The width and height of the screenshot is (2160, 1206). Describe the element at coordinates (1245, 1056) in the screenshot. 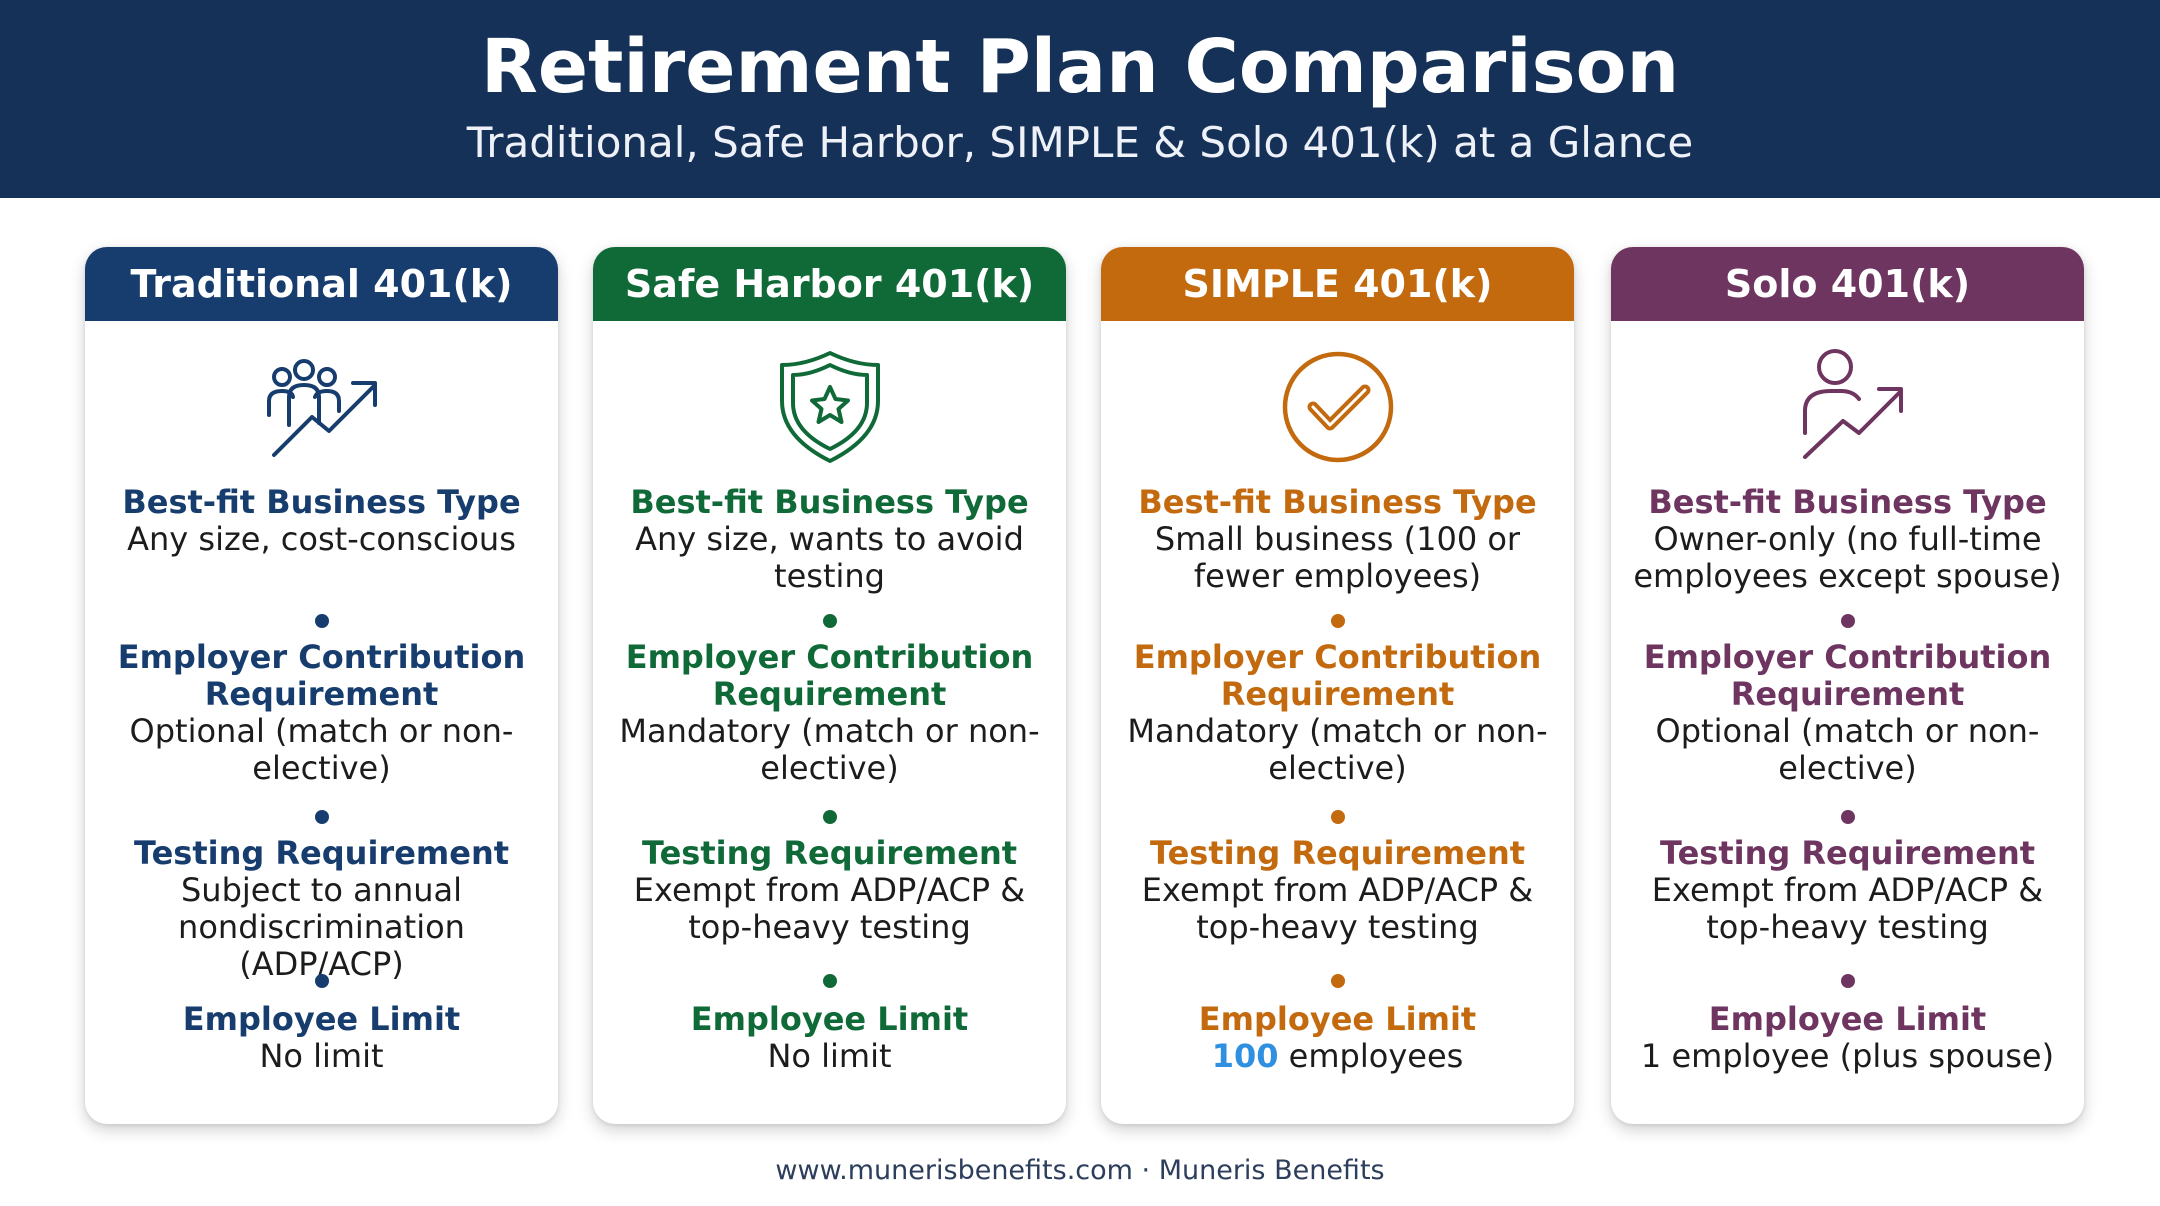

I see `employee-limit-number: 100` at that location.